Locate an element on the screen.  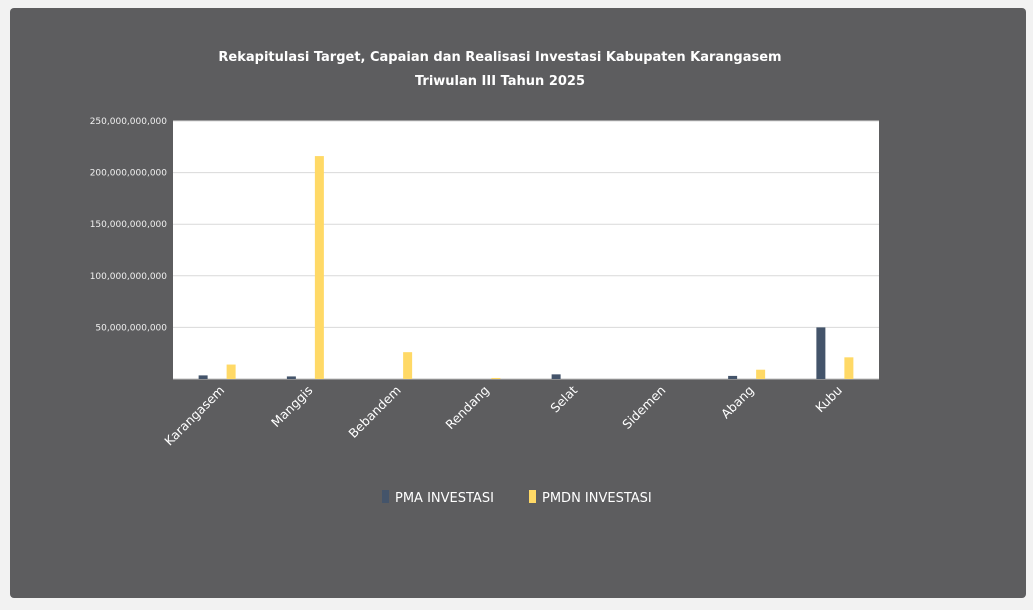
y-tick-label: 100,000,000,000 is located at coordinates (129, 277).